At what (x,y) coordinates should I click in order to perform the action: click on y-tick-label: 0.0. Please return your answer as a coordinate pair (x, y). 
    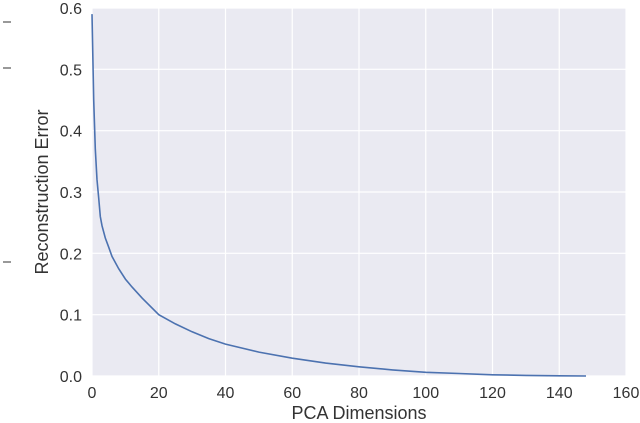
    Looking at the image, I should click on (71, 377).